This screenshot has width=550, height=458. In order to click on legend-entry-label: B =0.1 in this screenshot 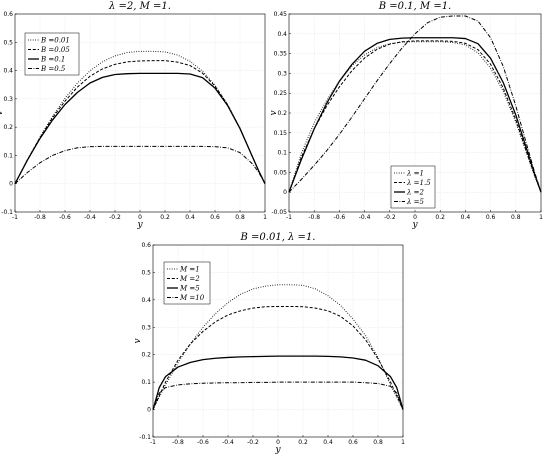, I will do `click(52, 60)`.